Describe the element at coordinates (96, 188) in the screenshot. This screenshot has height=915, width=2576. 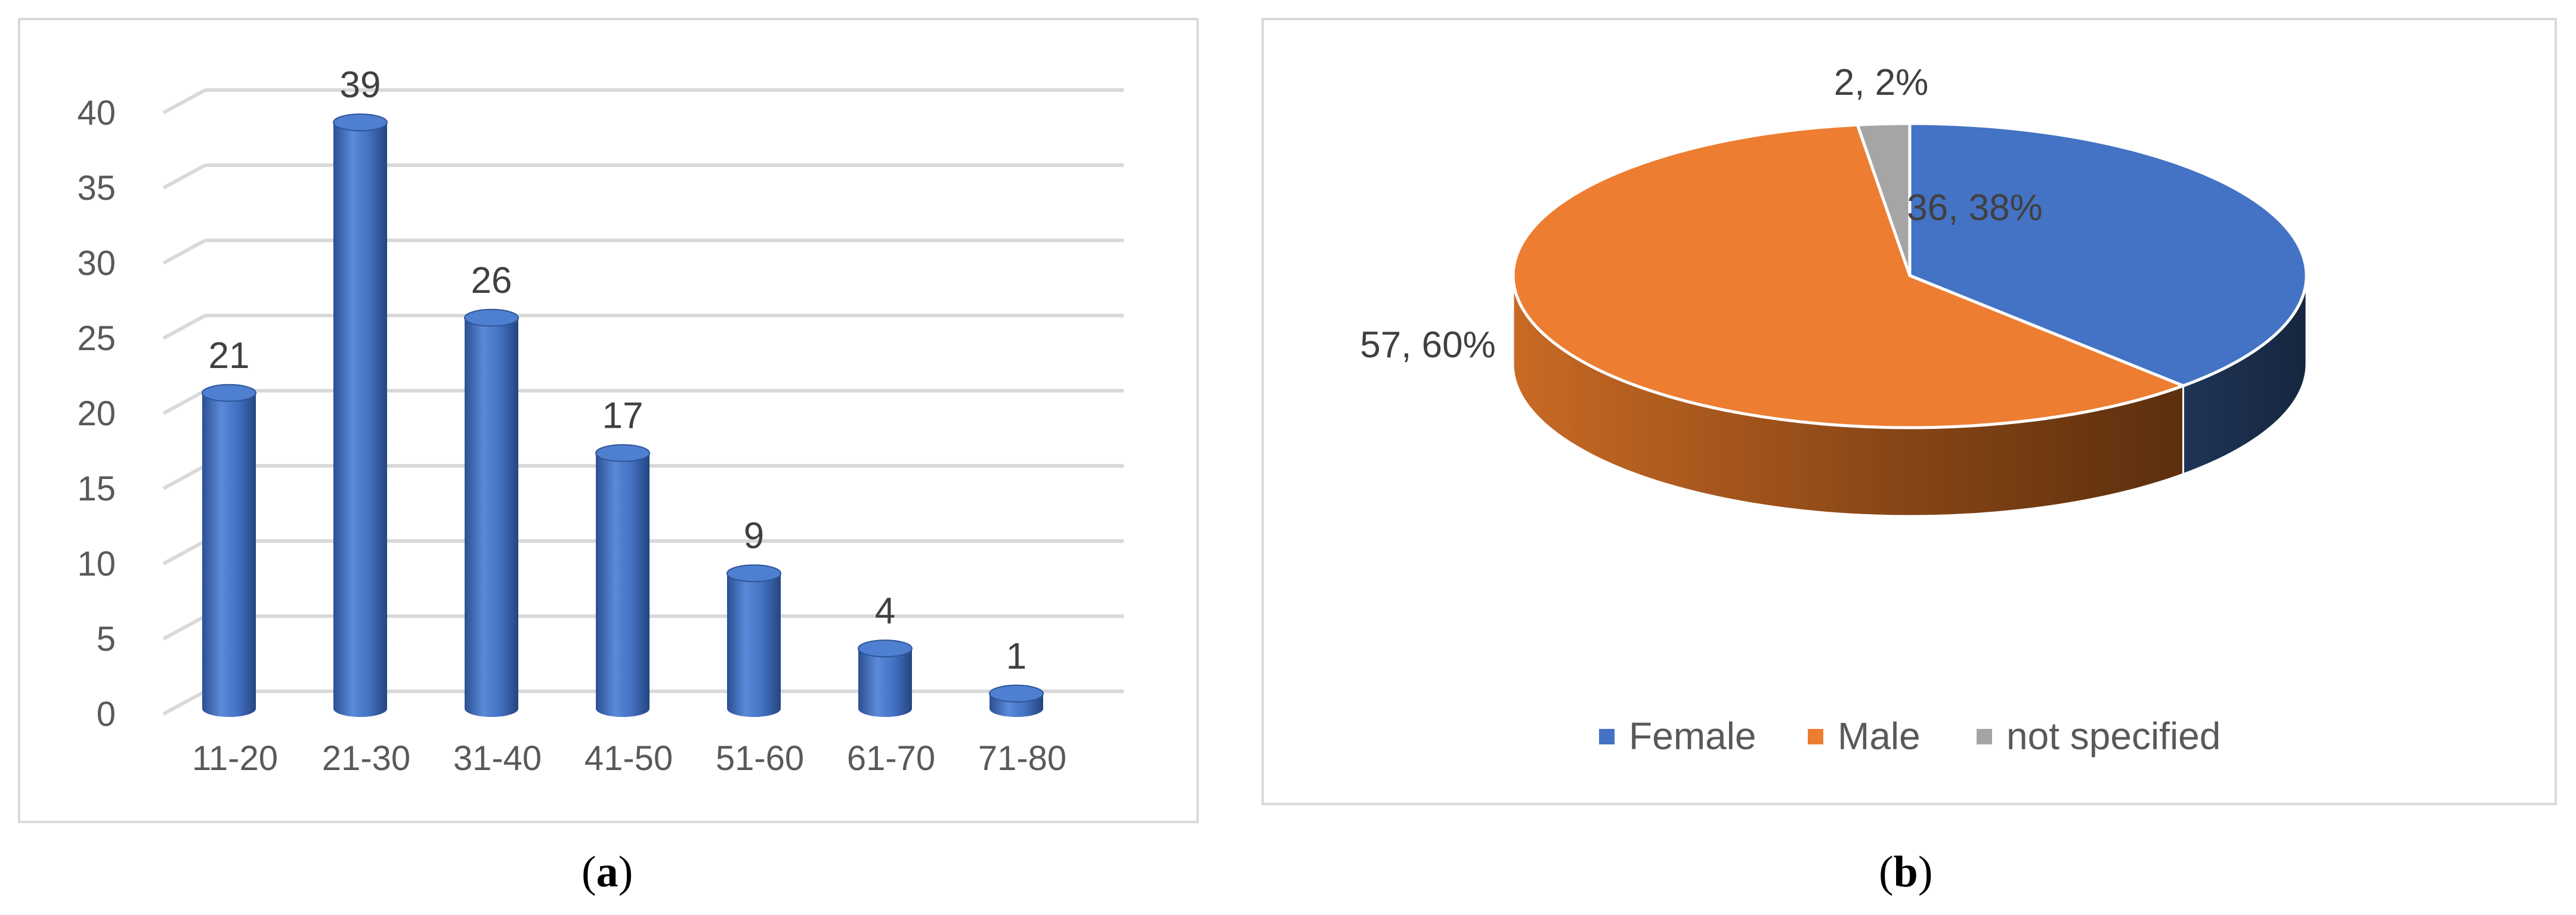
I see `y-tick-label: 35` at that location.